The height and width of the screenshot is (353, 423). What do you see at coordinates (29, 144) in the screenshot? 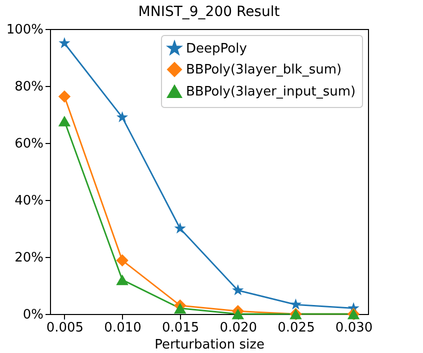
I see `y-tick-label: 60%` at bounding box center [29, 144].